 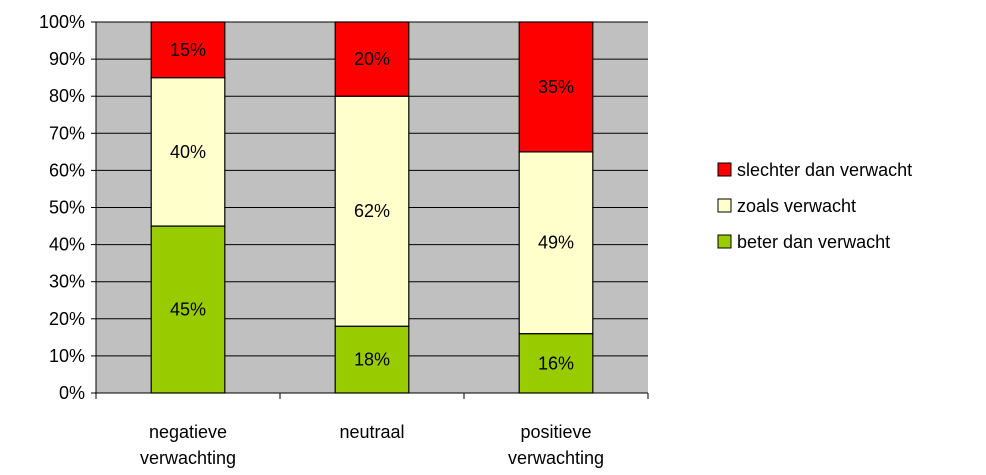 I want to click on y-tick-label: 10%, so click(x=67, y=356).